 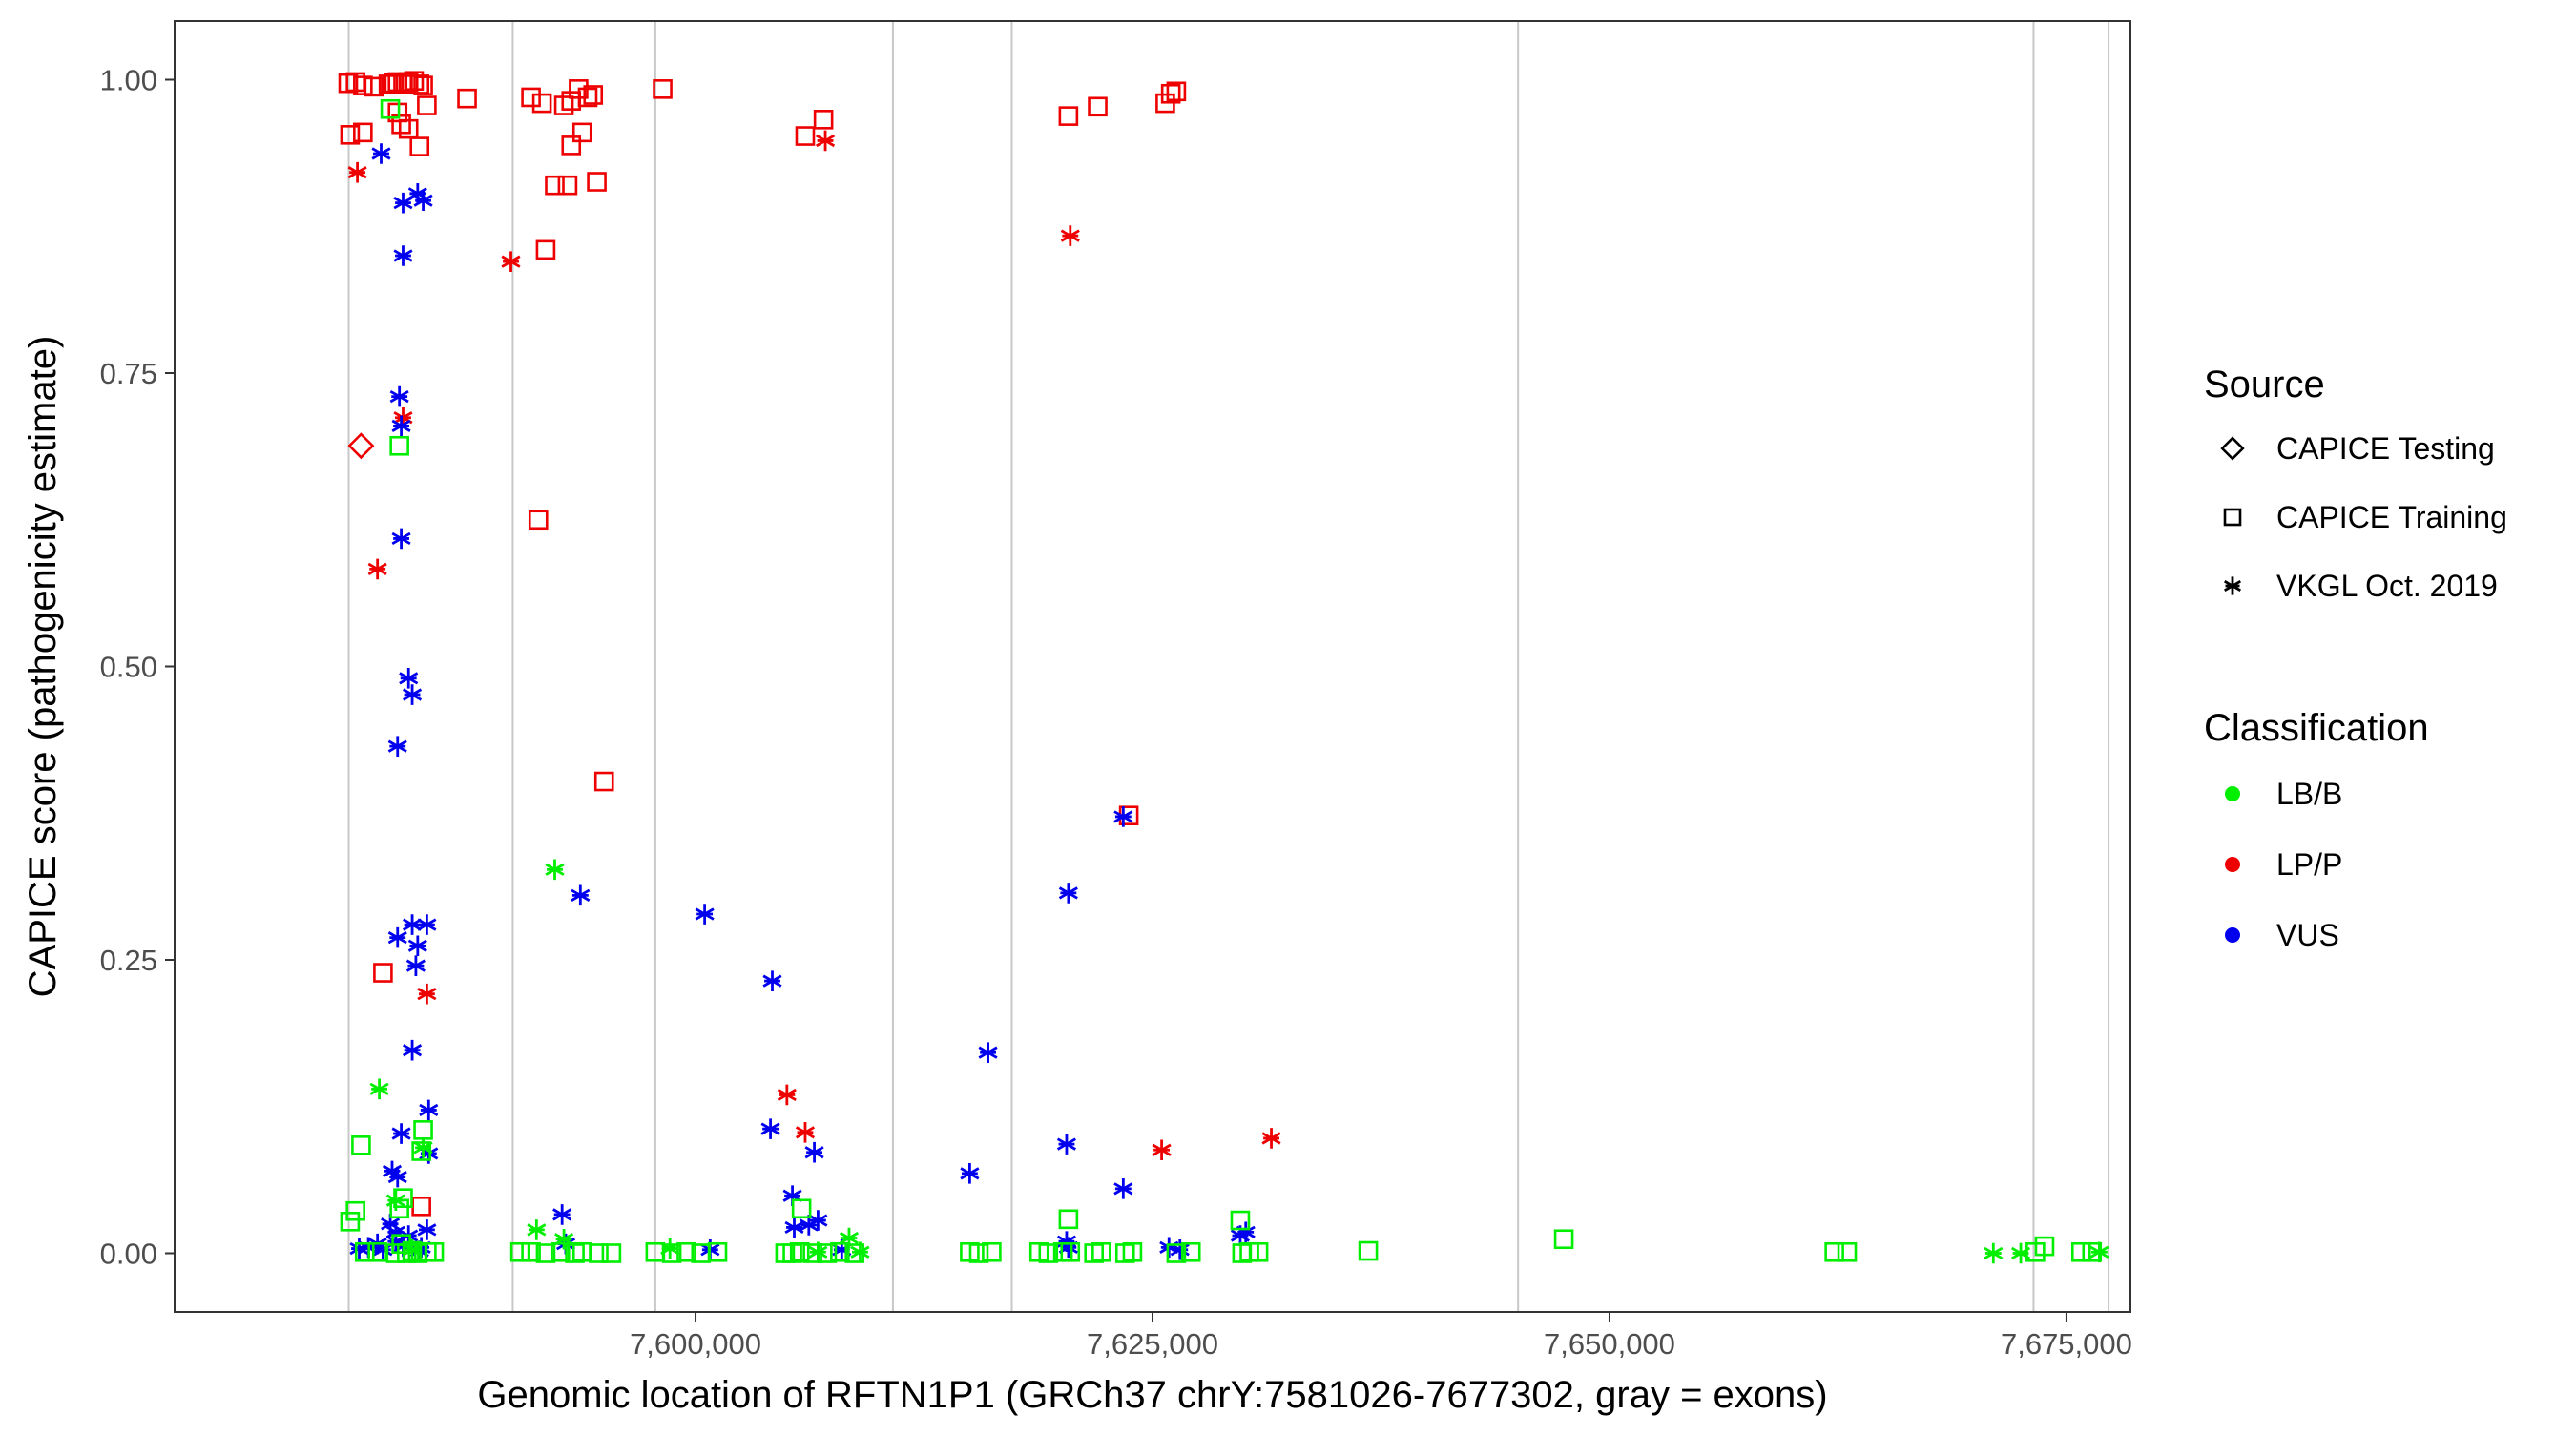 What do you see at coordinates (2307, 935) in the screenshot?
I see `legend-label: VUS` at bounding box center [2307, 935].